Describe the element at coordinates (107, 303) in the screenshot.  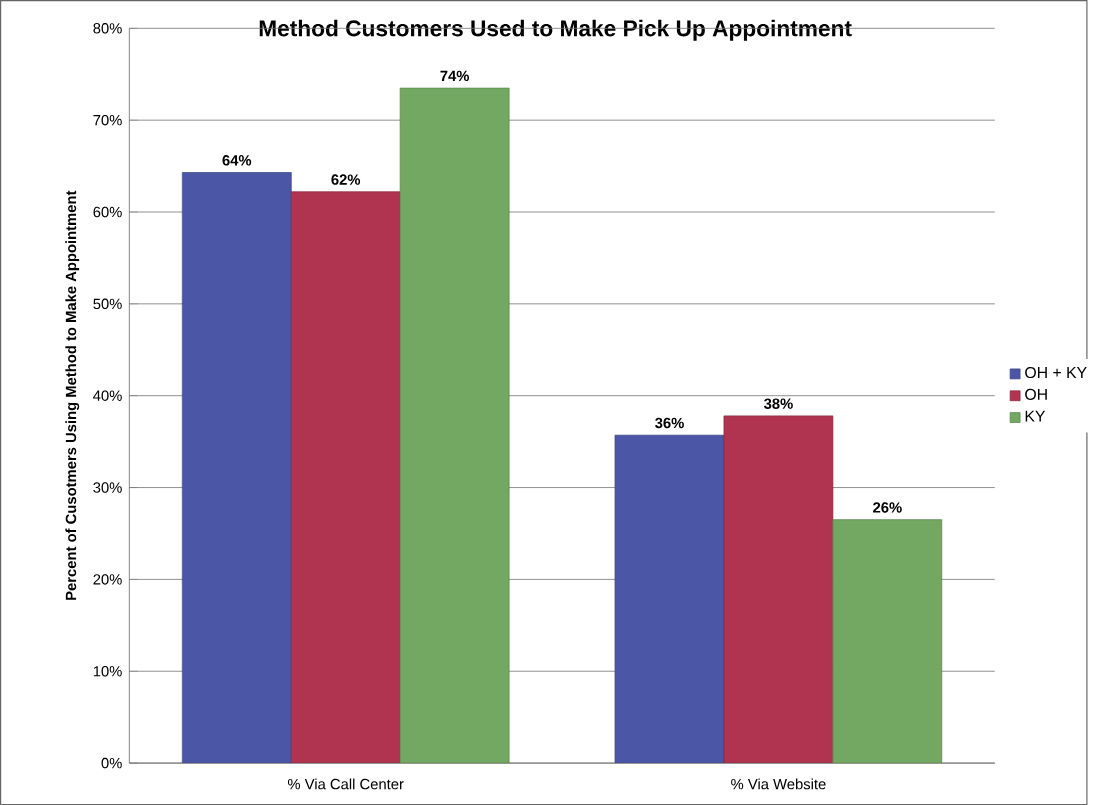
I see `y-tick-label: 50%` at that location.